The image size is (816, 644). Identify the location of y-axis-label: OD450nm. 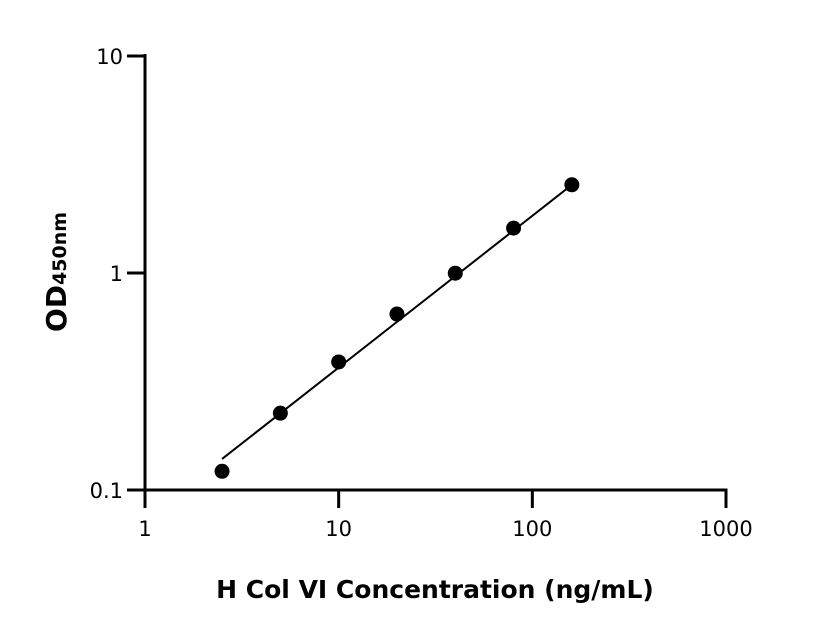
(56, 272).